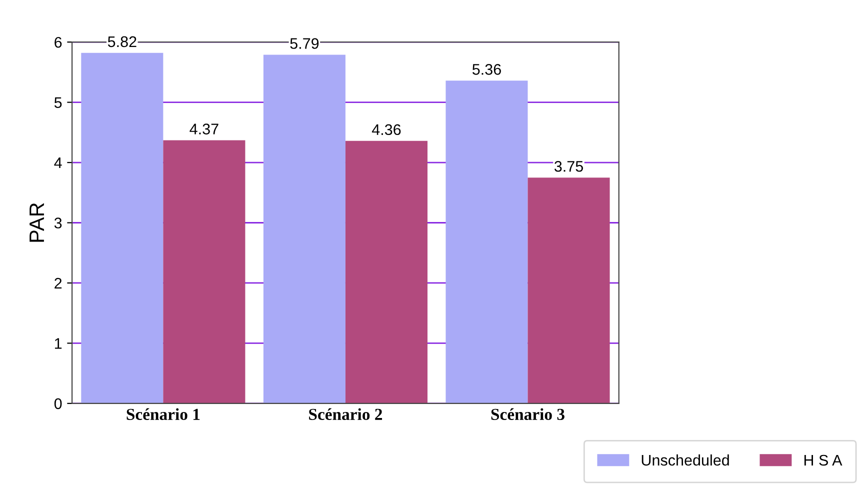  What do you see at coordinates (58, 283) in the screenshot?
I see `y-tick-label: 2` at bounding box center [58, 283].